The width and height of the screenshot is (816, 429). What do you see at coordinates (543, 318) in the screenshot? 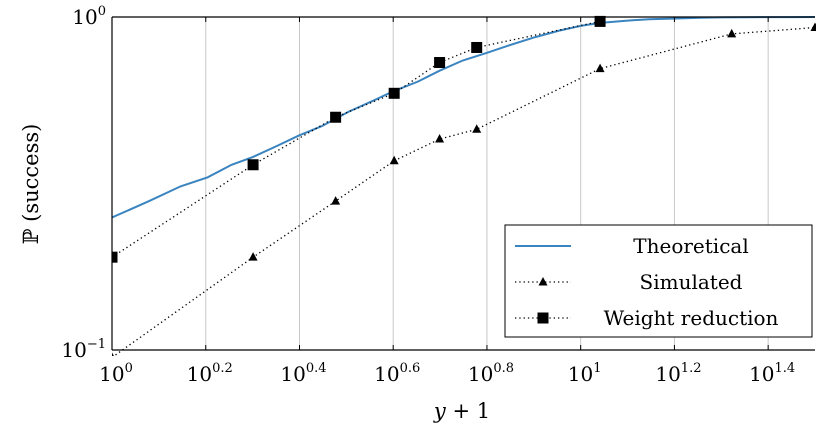
I see `legend-marker-weight-reduction` at bounding box center [543, 318].